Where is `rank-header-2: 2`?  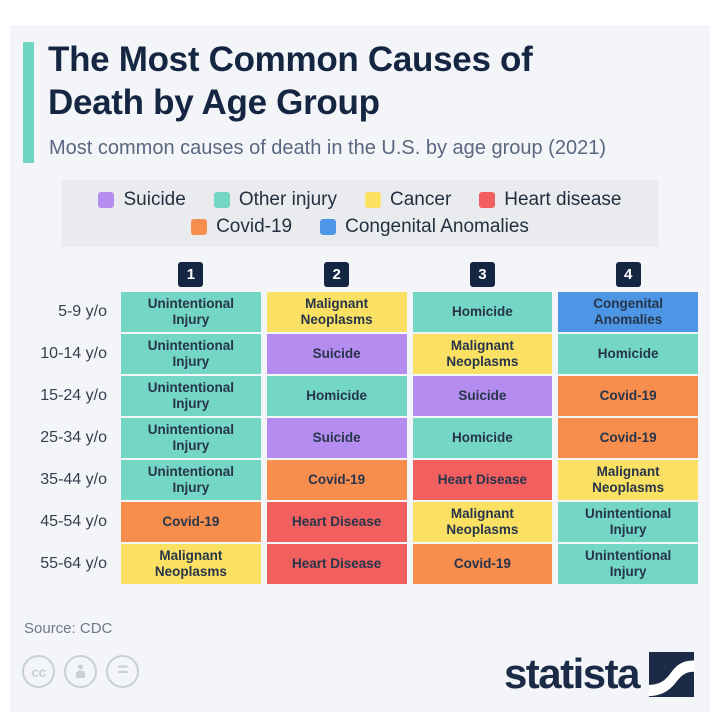
rank-header-2: 2 is located at coordinates (337, 274).